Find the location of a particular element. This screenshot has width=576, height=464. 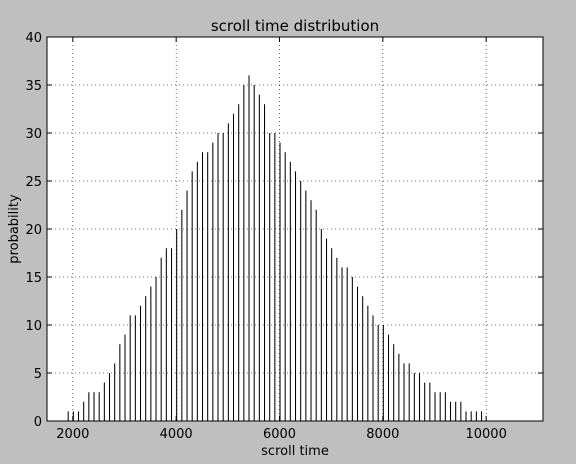

x-axis-label: scroll time is located at coordinates (295, 451).